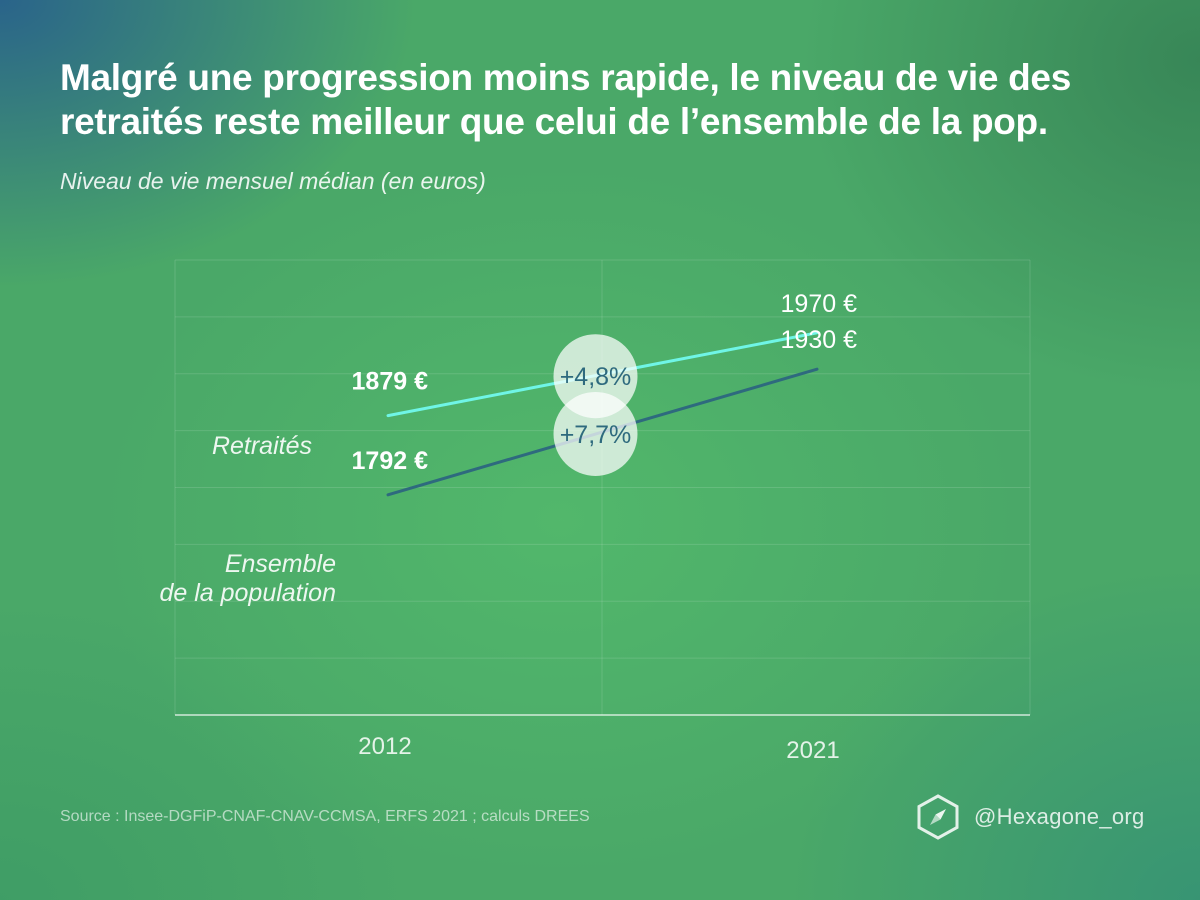  What do you see at coordinates (819, 340) in the screenshot?
I see `data-label-ensemble-2021: 1930 €` at bounding box center [819, 340].